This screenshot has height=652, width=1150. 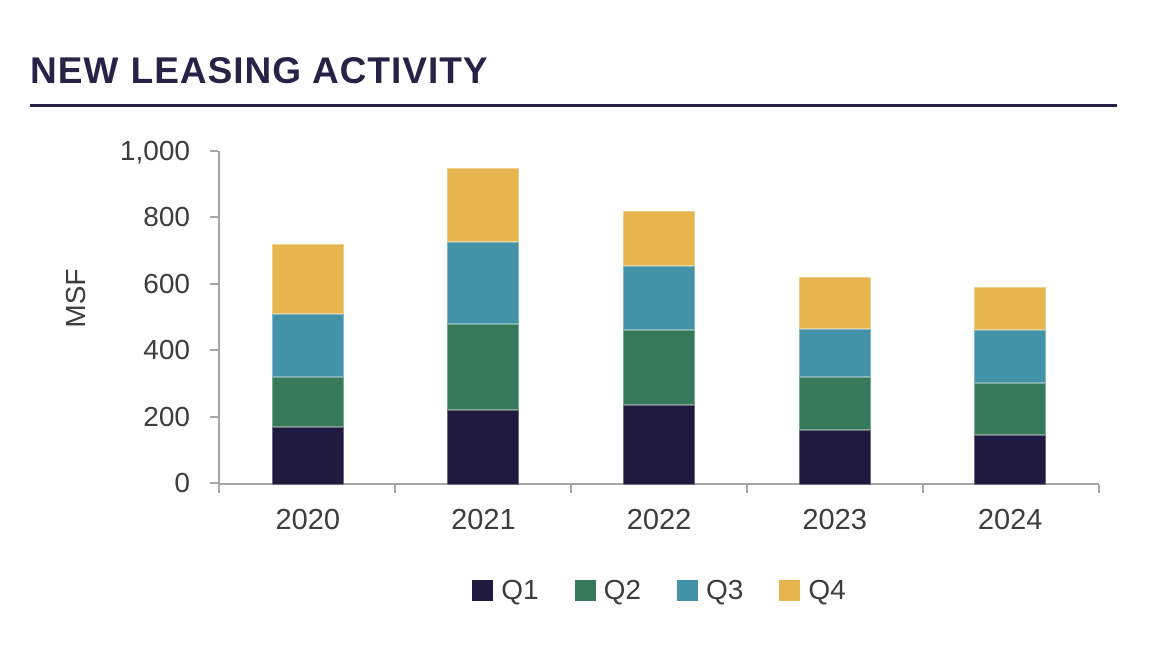 What do you see at coordinates (259, 70) in the screenshot?
I see `chart-title: NEW LEASING ACTIVITY` at bounding box center [259, 70].